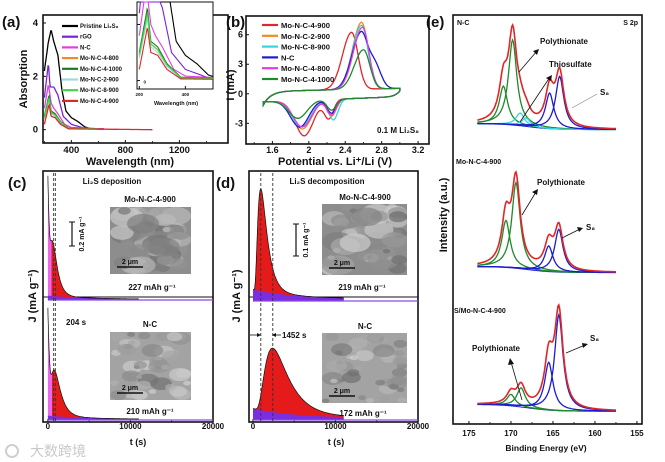  I want to click on panel-e-x-tick-label: 160, so click(595, 433).